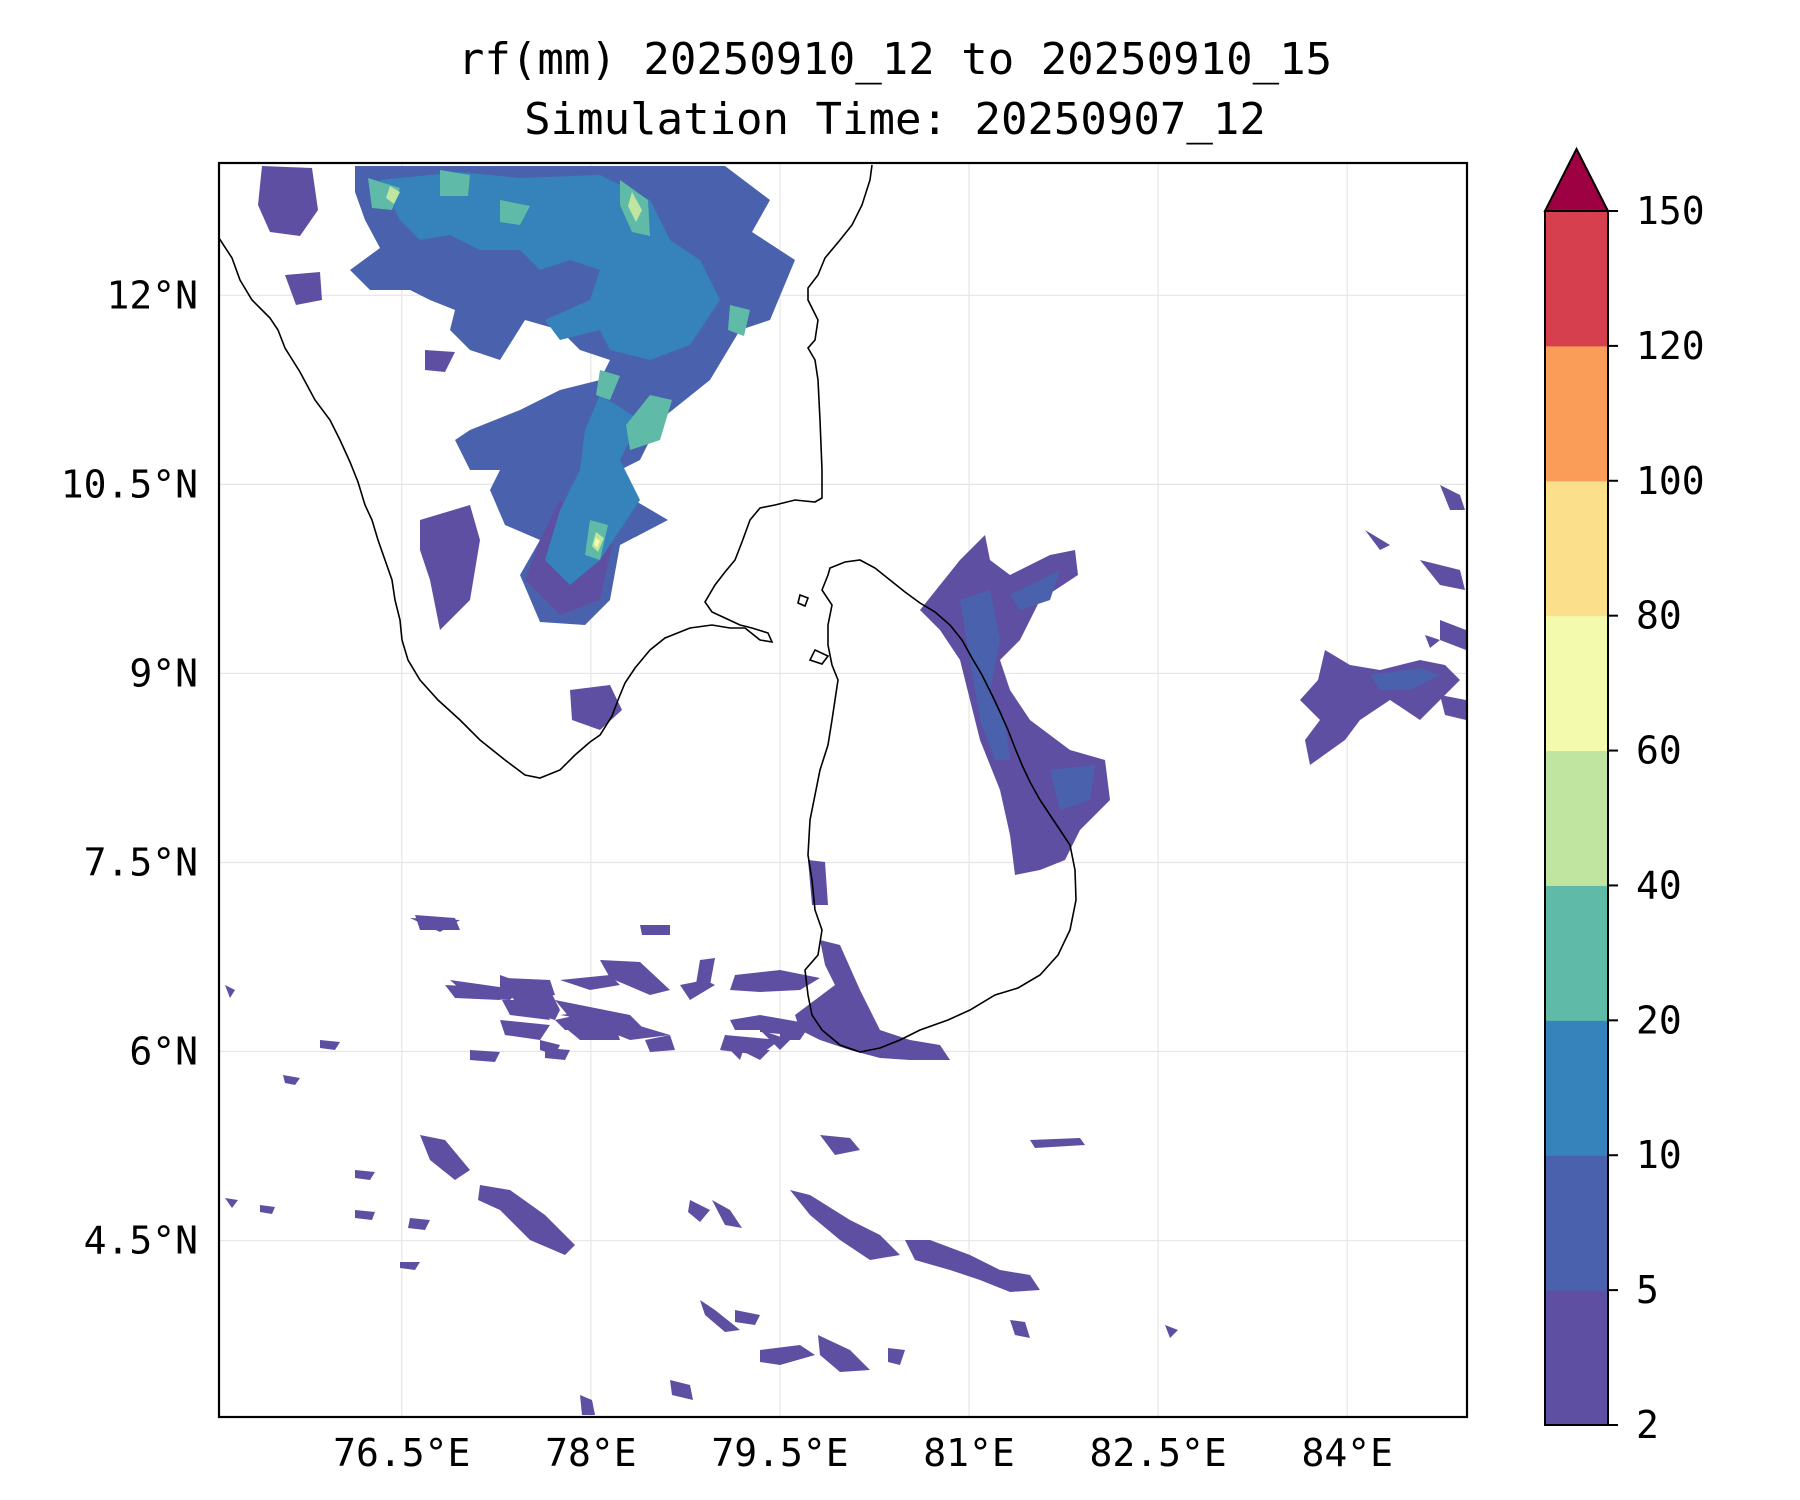 The height and width of the screenshot is (1500, 1800). Describe the element at coordinates (1659, 751) in the screenshot. I see `colorbar-tick-label: 60` at that location.